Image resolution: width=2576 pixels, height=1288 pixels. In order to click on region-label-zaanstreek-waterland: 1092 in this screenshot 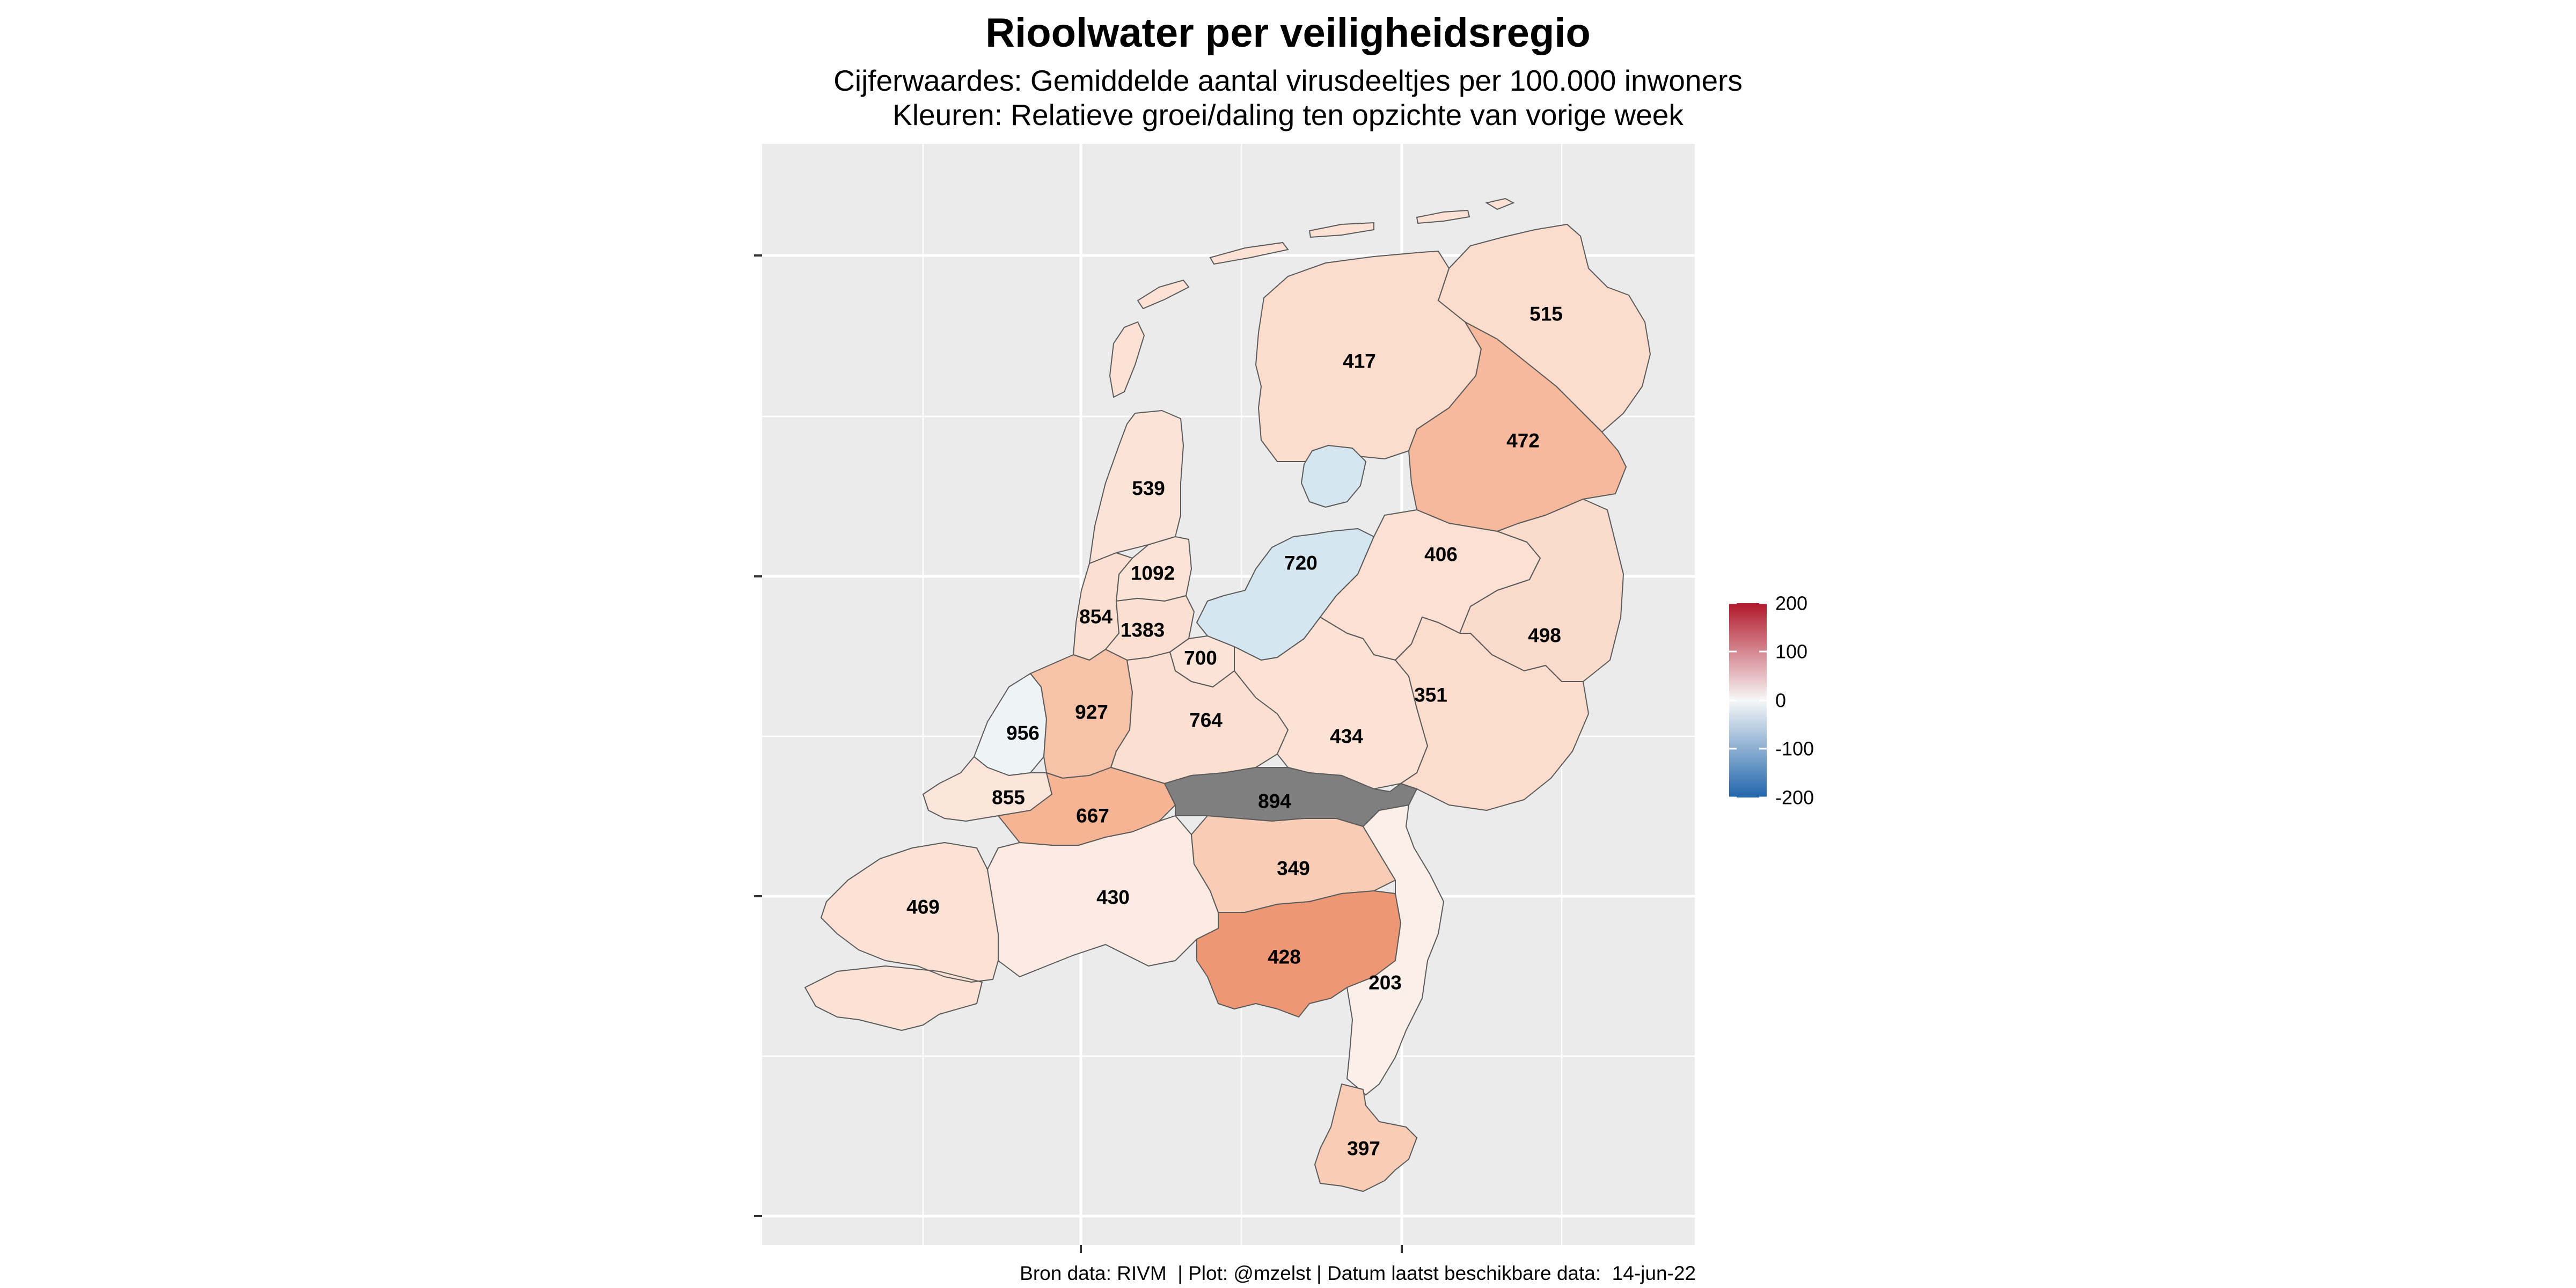, I will do `click(1153, 573)`.